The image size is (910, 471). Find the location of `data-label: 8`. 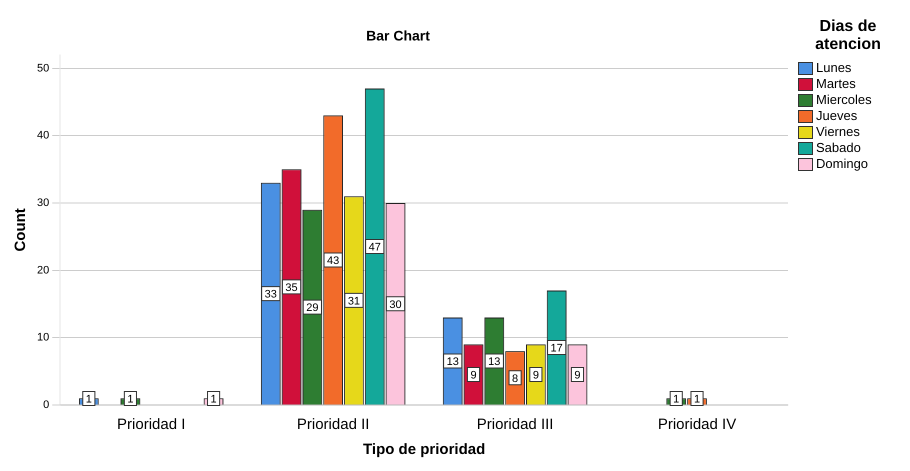

data-label: 8 is located at coordinates (515, 378).